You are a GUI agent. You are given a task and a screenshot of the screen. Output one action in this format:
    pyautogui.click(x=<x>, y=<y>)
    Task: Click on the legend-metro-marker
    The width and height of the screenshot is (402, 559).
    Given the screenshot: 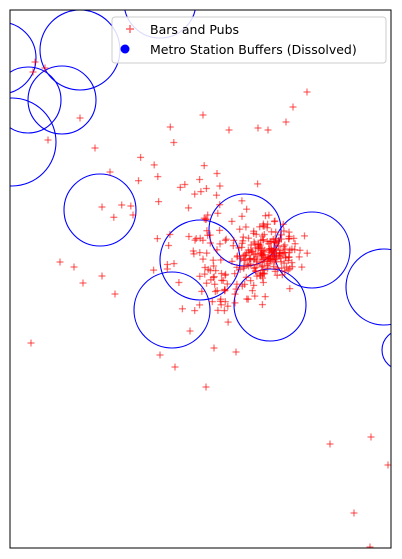 What is the action you would take?
    pyautogui.click(x=125, y=49)
    